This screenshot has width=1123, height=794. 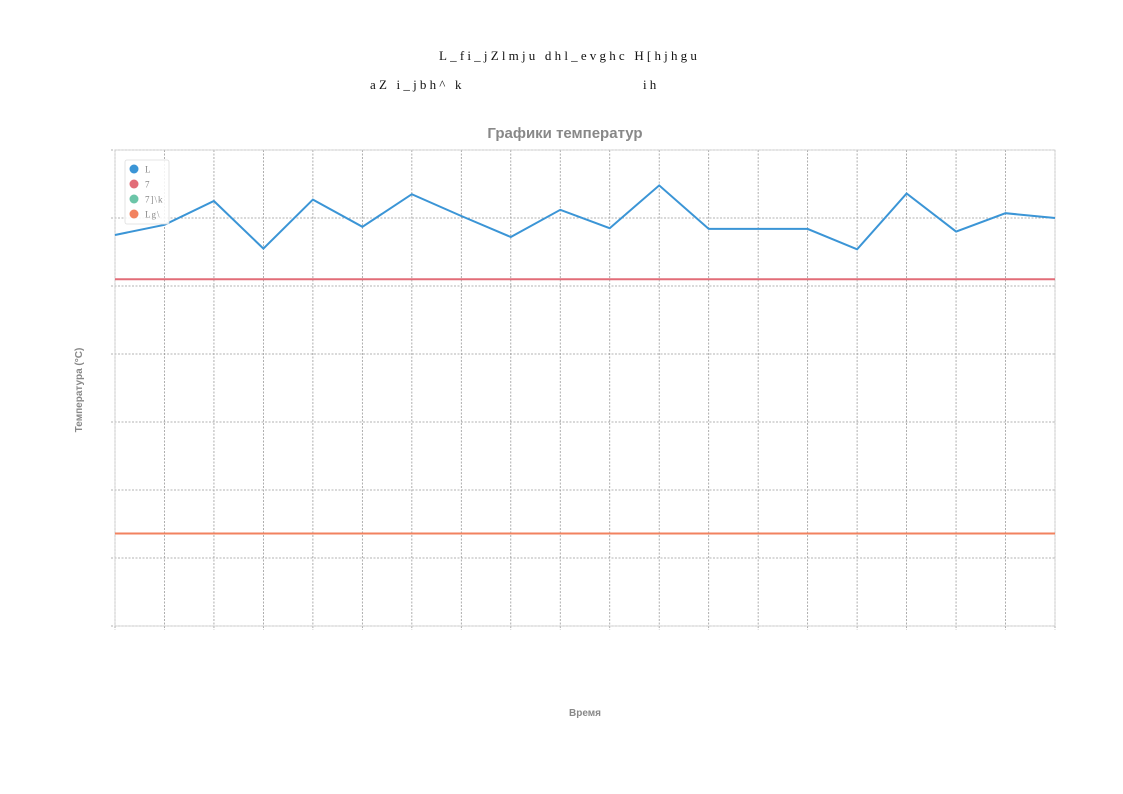 I want to click on header-line-2-left: aZ i_jbh^ k, so click(x=417, y=84).